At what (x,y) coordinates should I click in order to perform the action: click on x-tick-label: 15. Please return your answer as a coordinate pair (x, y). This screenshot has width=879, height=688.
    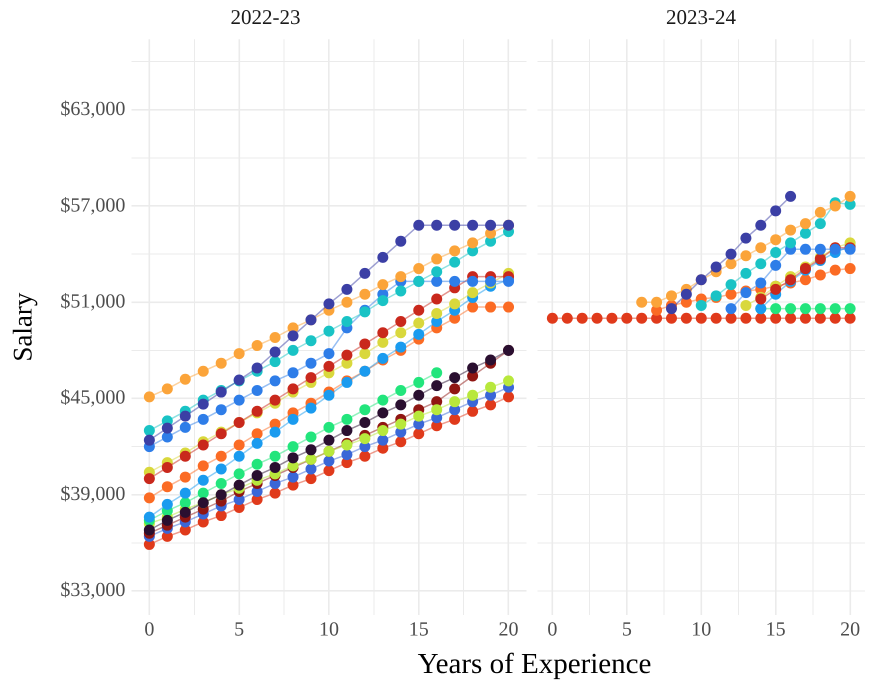
    Looking at the image, I should click on (776, 629).